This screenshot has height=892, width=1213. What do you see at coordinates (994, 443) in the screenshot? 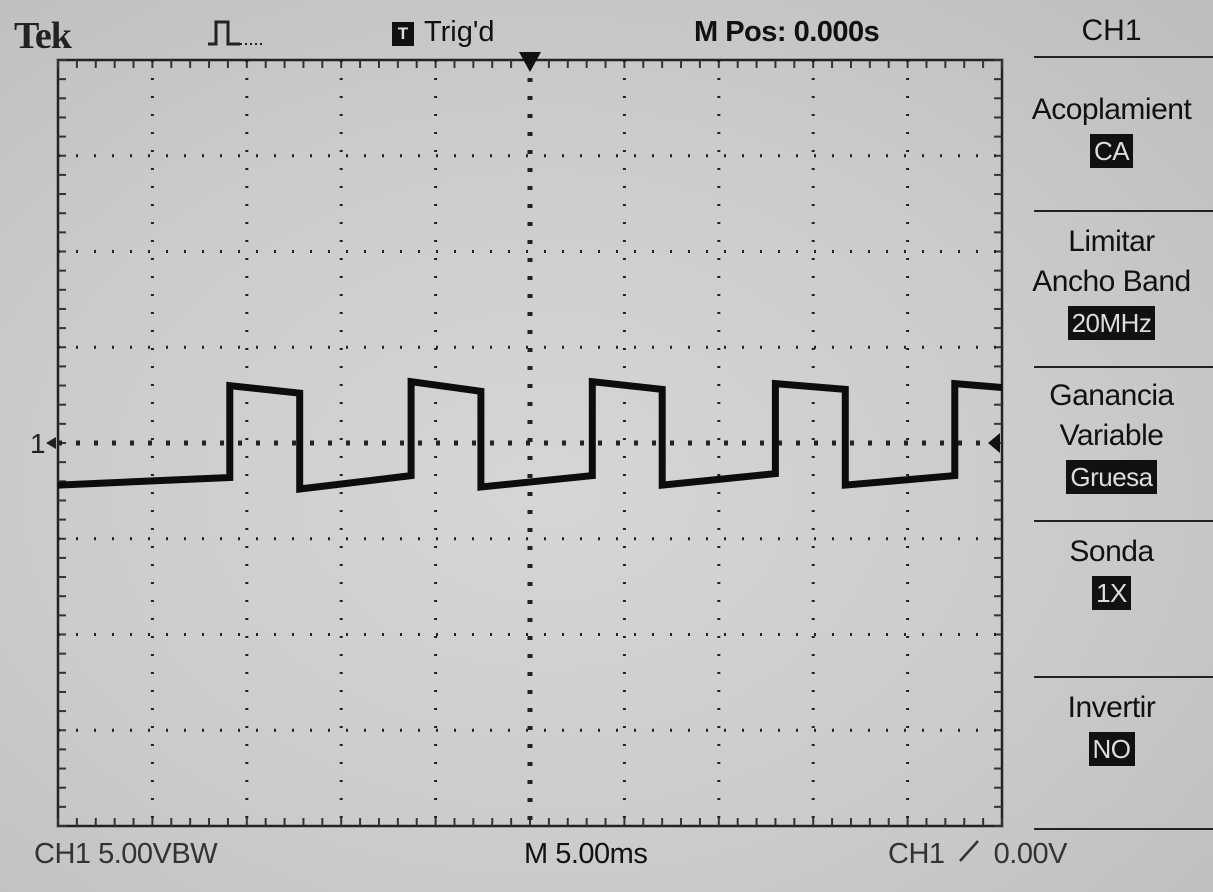
I see `trigger-level-marker` at bounding box center [994, 443].